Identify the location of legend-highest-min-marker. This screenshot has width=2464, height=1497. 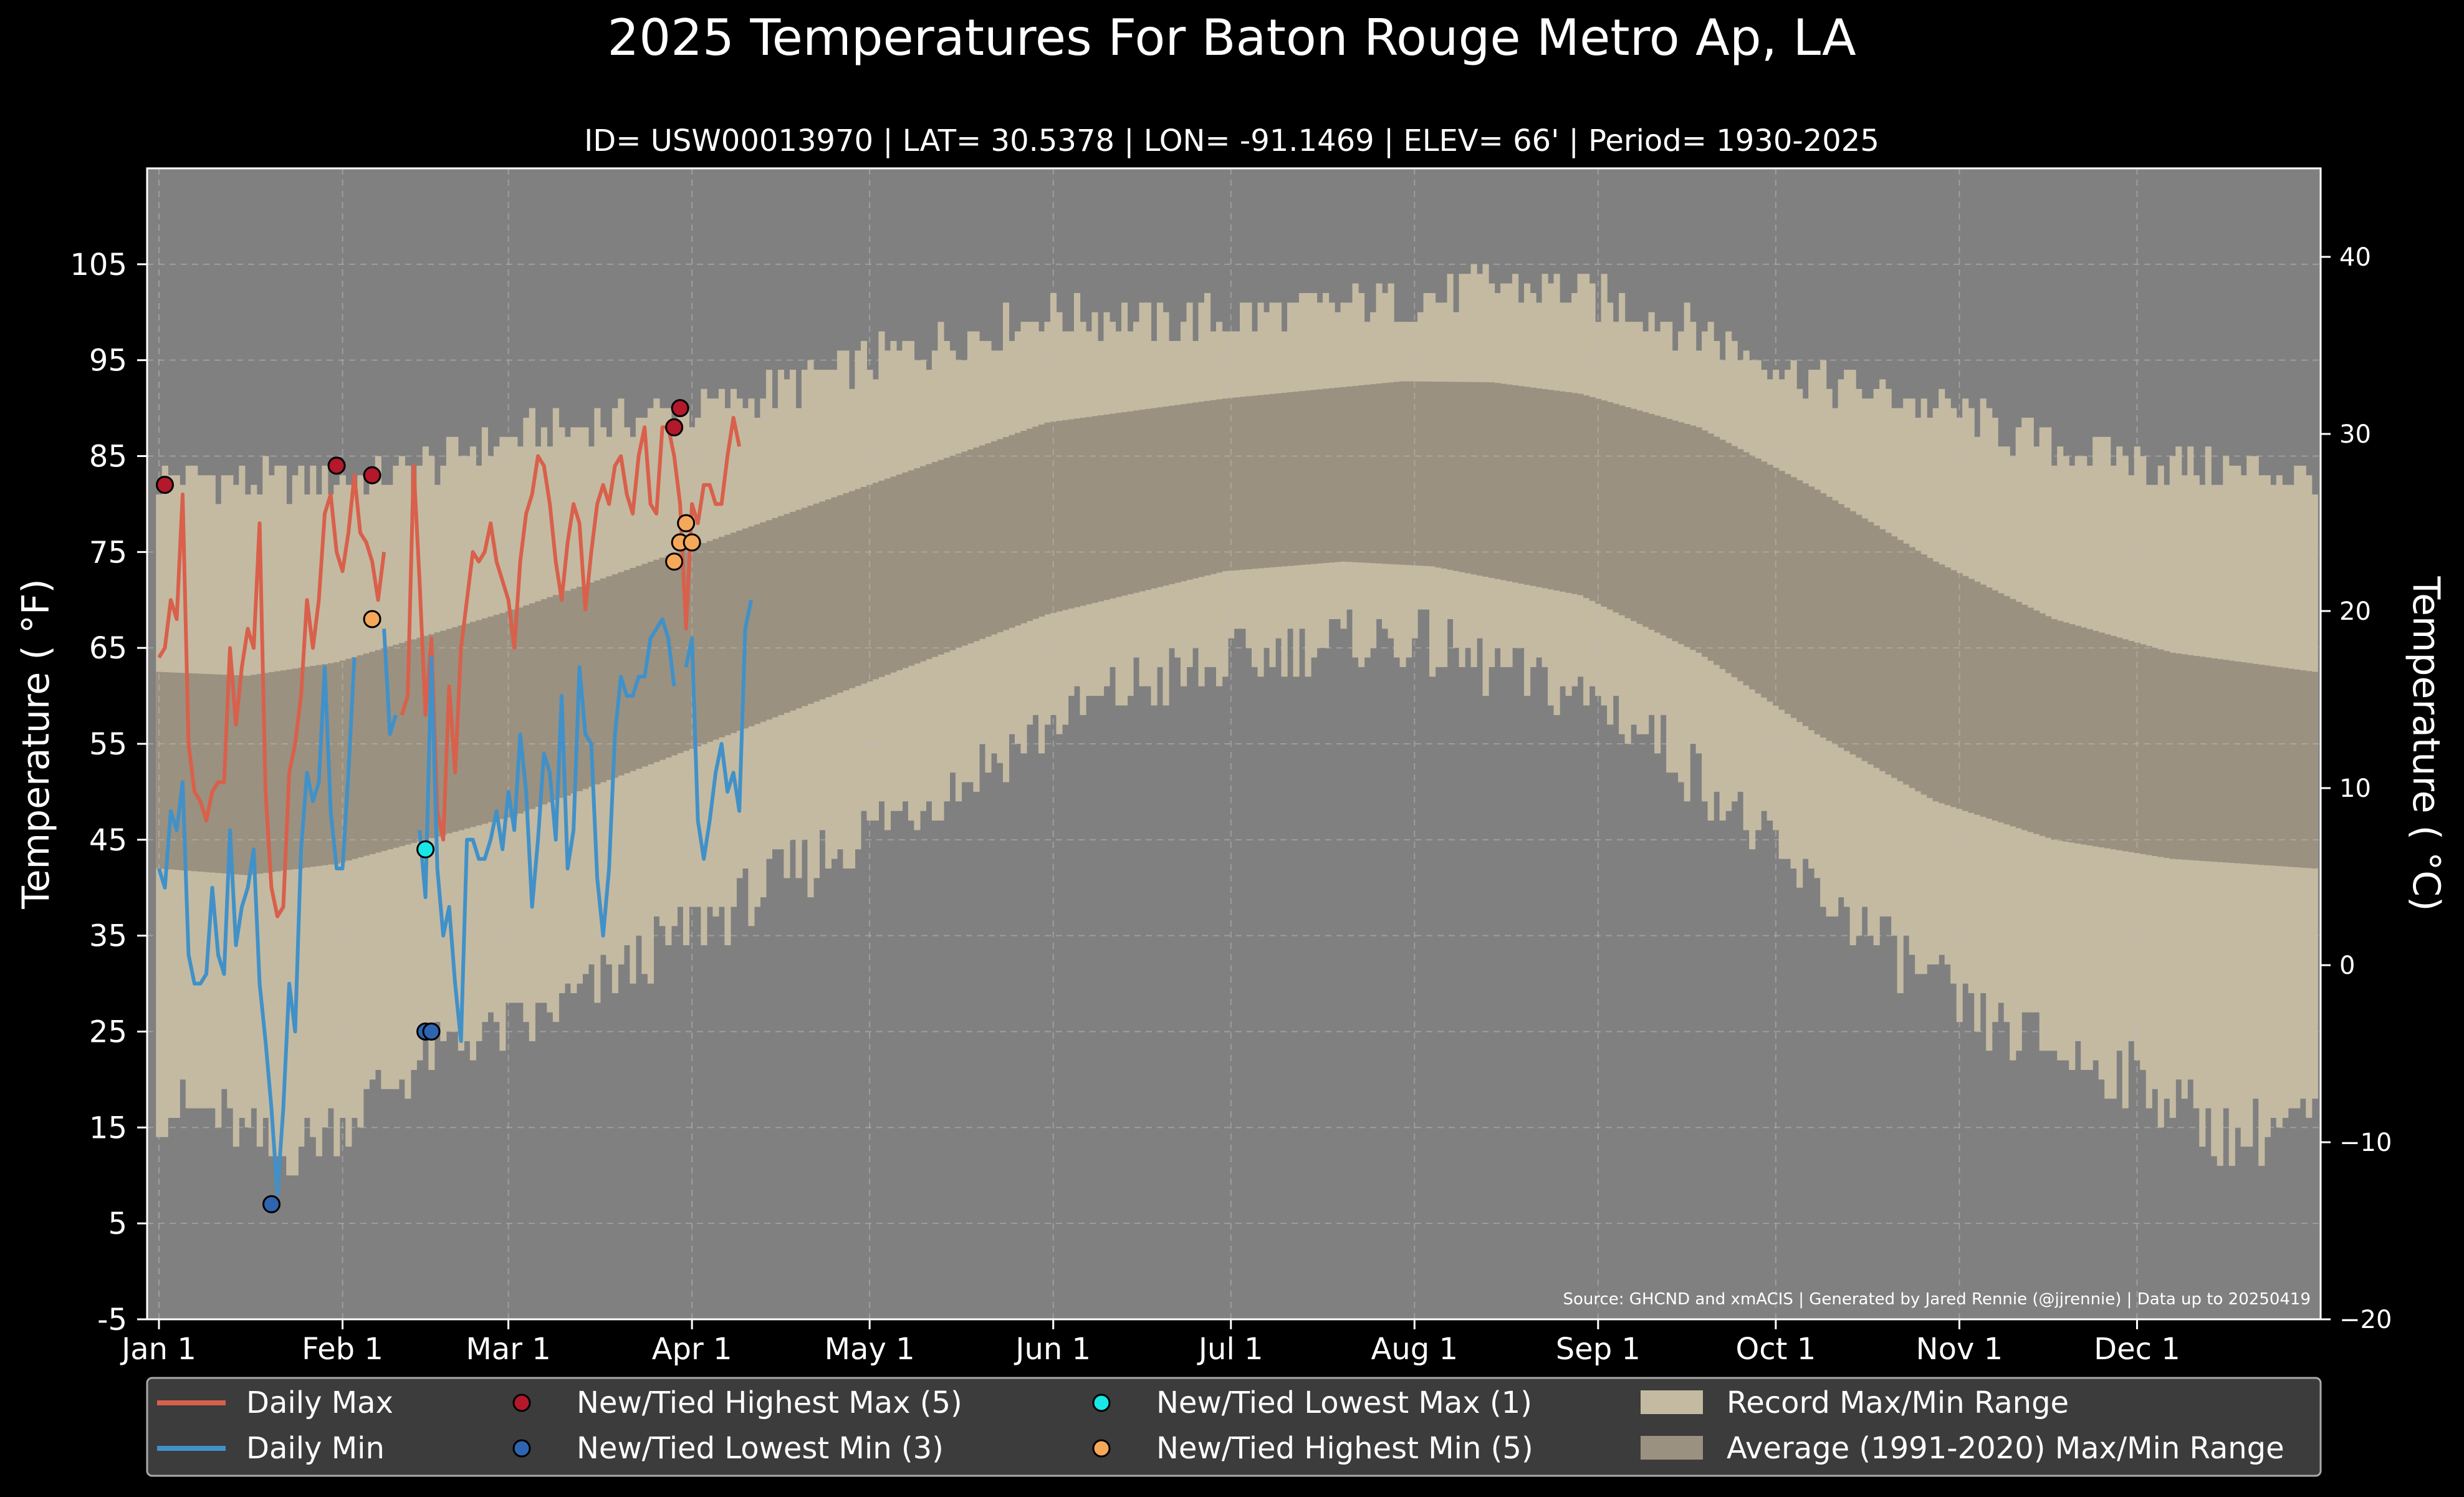
(1101, 1448).